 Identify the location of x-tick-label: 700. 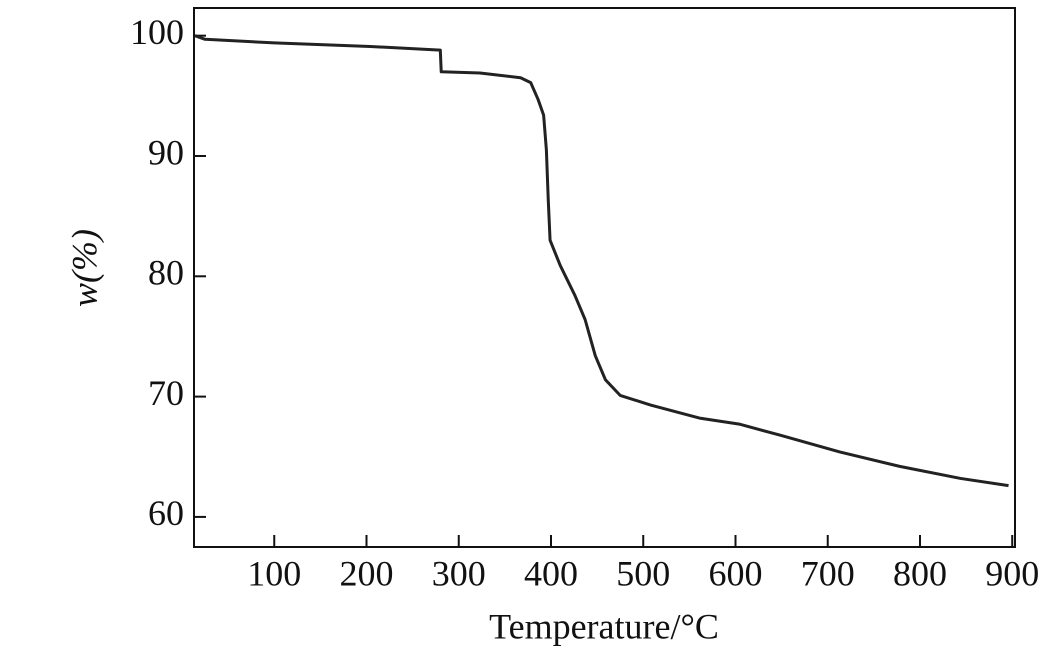
(828, 573).